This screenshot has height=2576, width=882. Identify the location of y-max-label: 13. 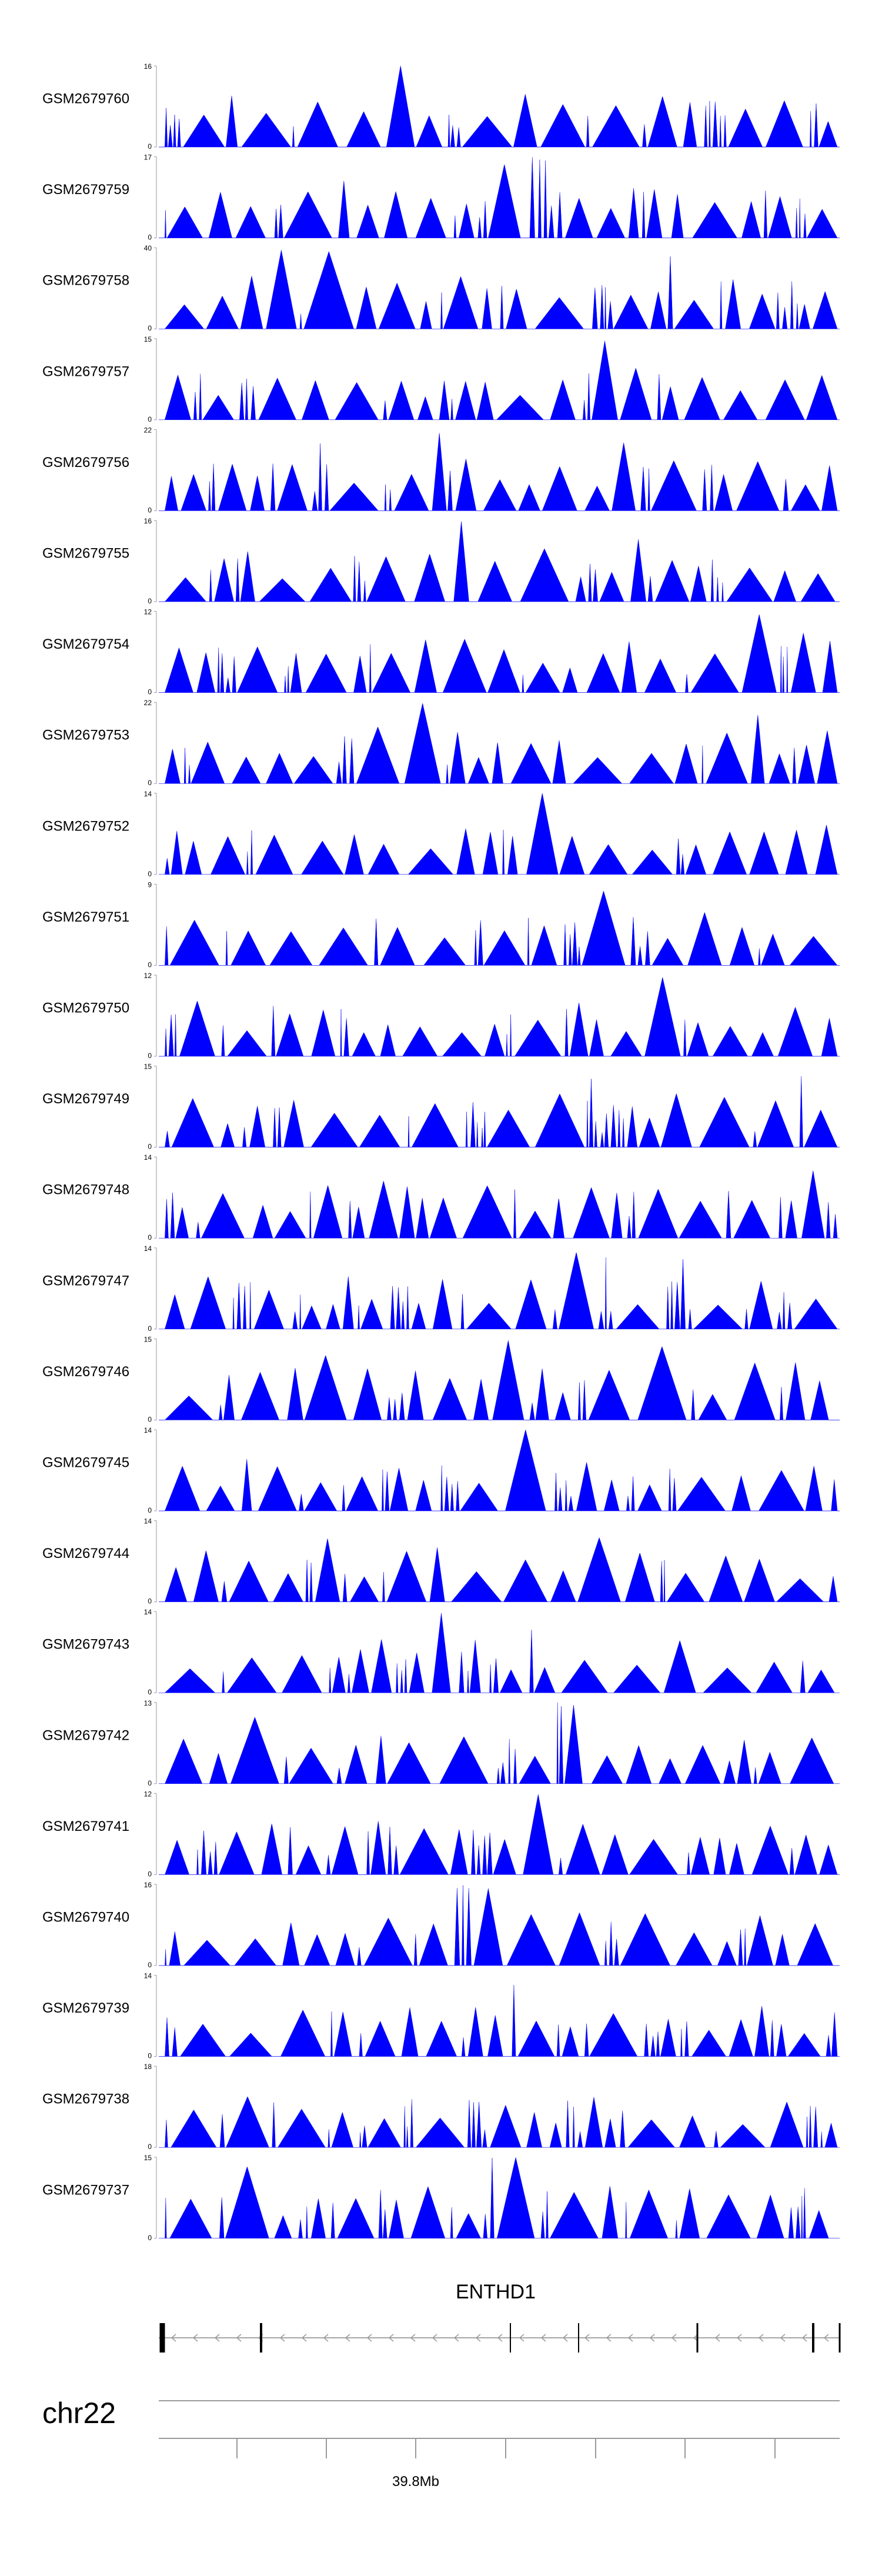
(148, 1703).